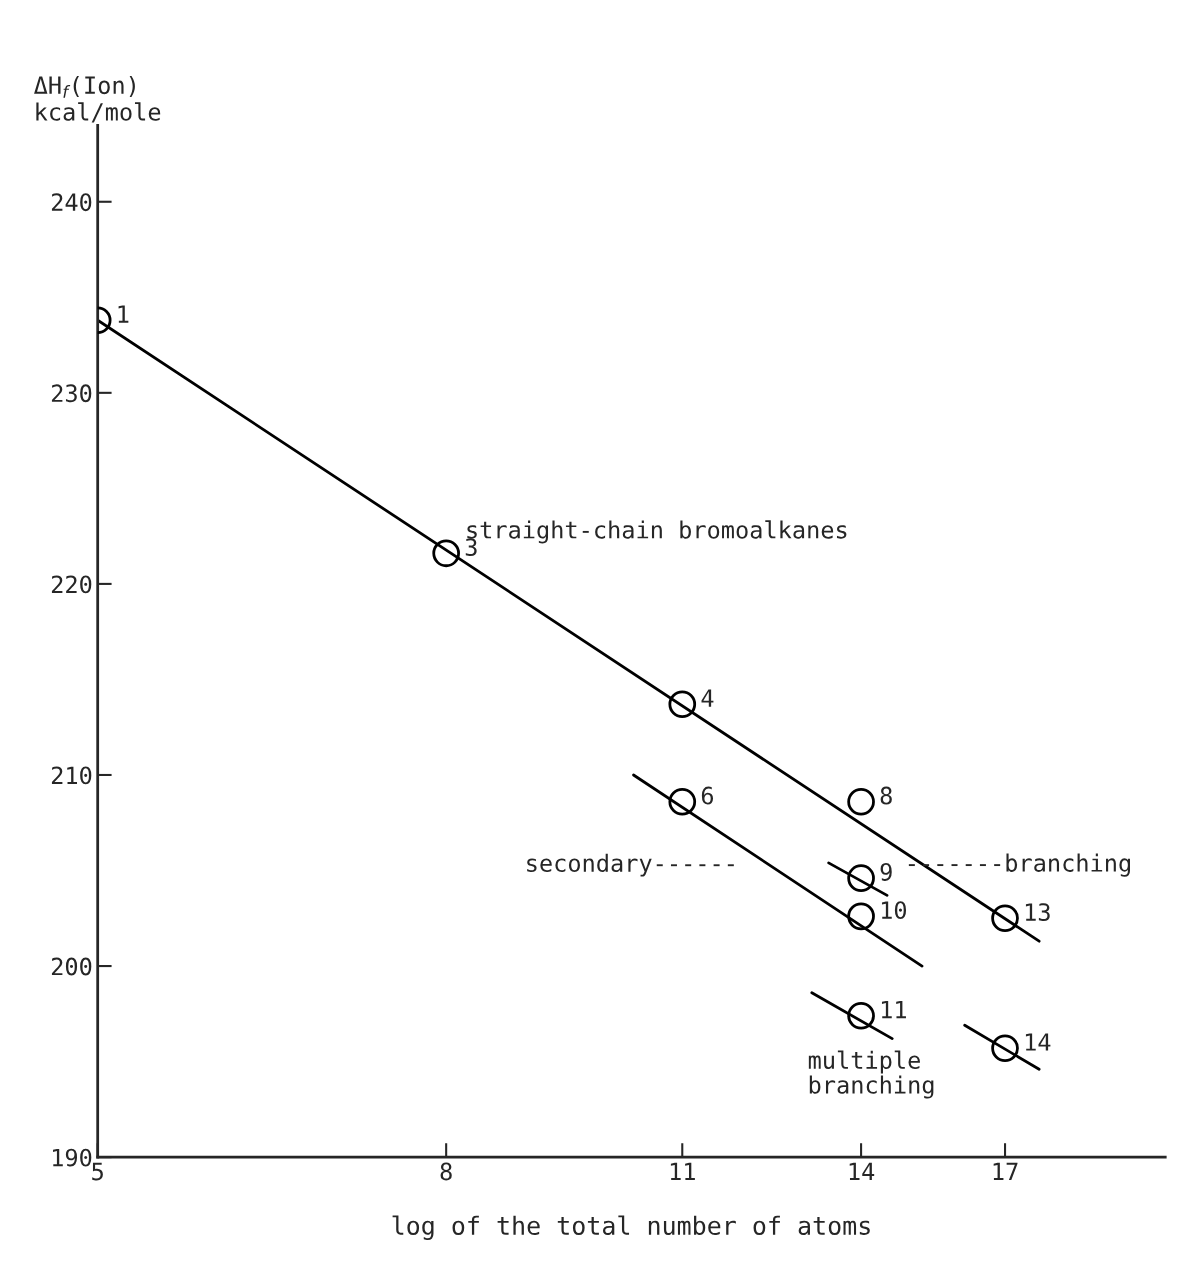 The height and width of the screenshot is (1266, 1177). I want to click on annotation: 6, so click(707, 795).